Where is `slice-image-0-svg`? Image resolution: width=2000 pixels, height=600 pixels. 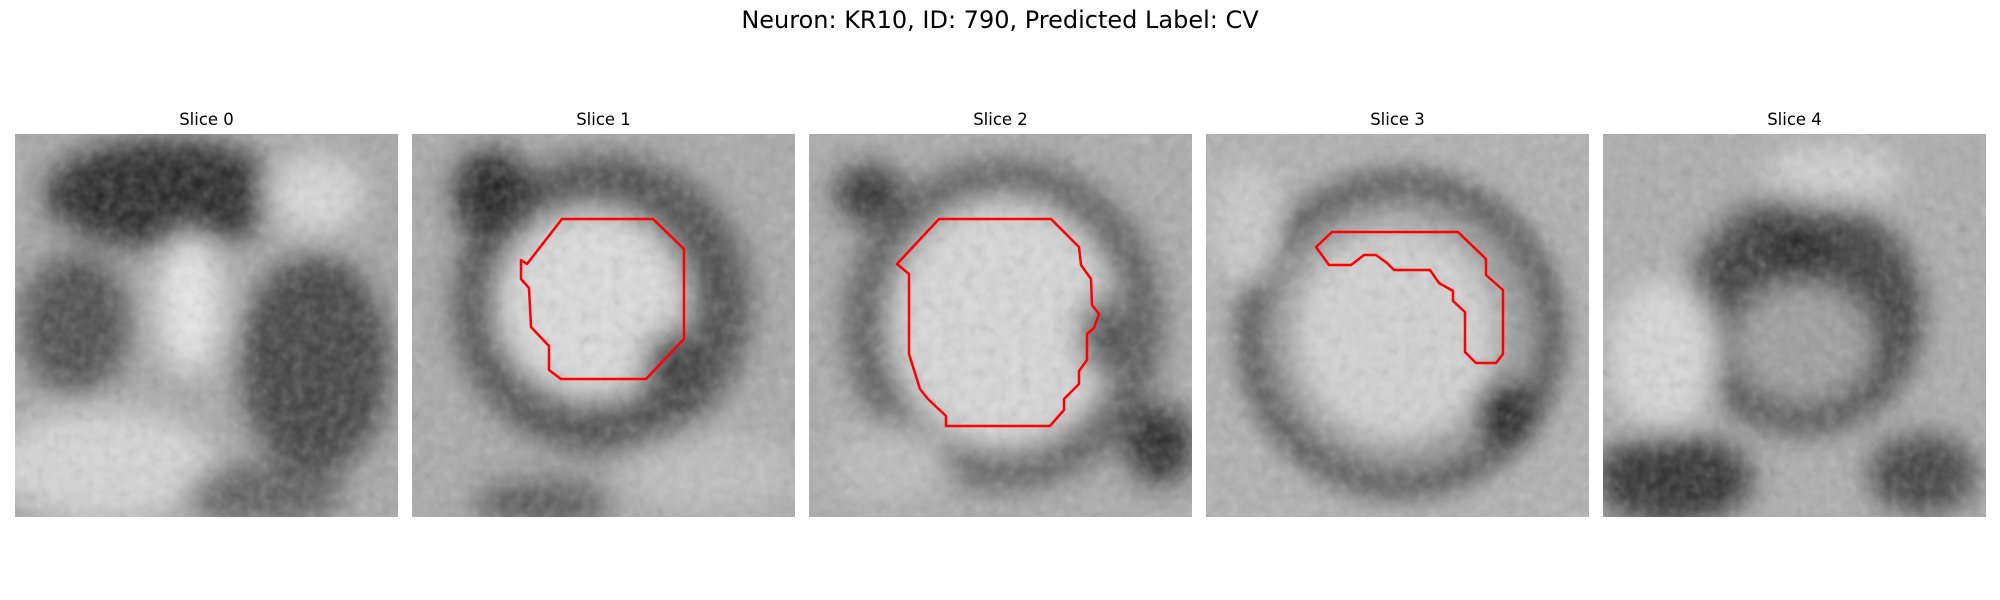 slice-image-0-svg is located at coordinates (206, 325).